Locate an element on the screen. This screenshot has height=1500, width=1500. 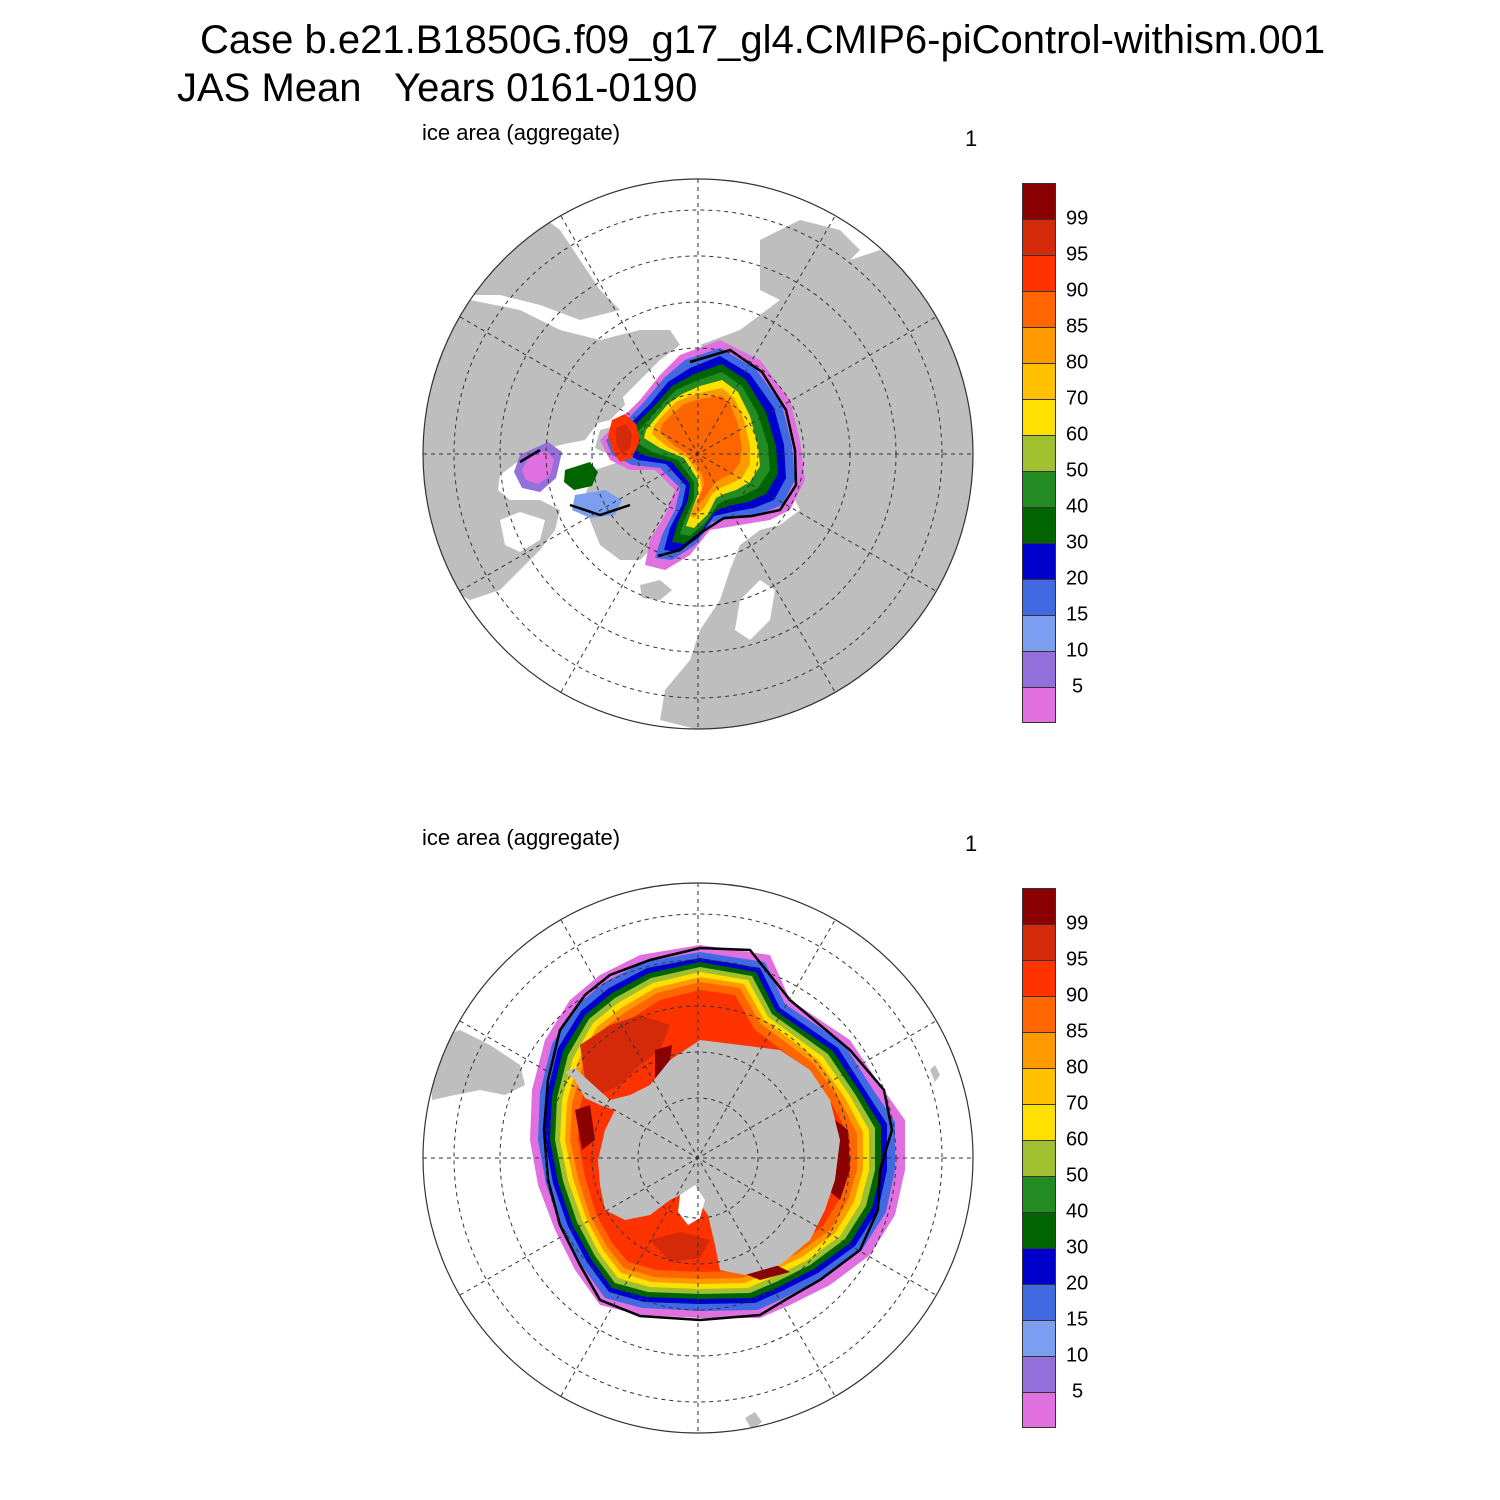
colorbar-north-tick-label: 10 is located at coordinates (1077, 650).